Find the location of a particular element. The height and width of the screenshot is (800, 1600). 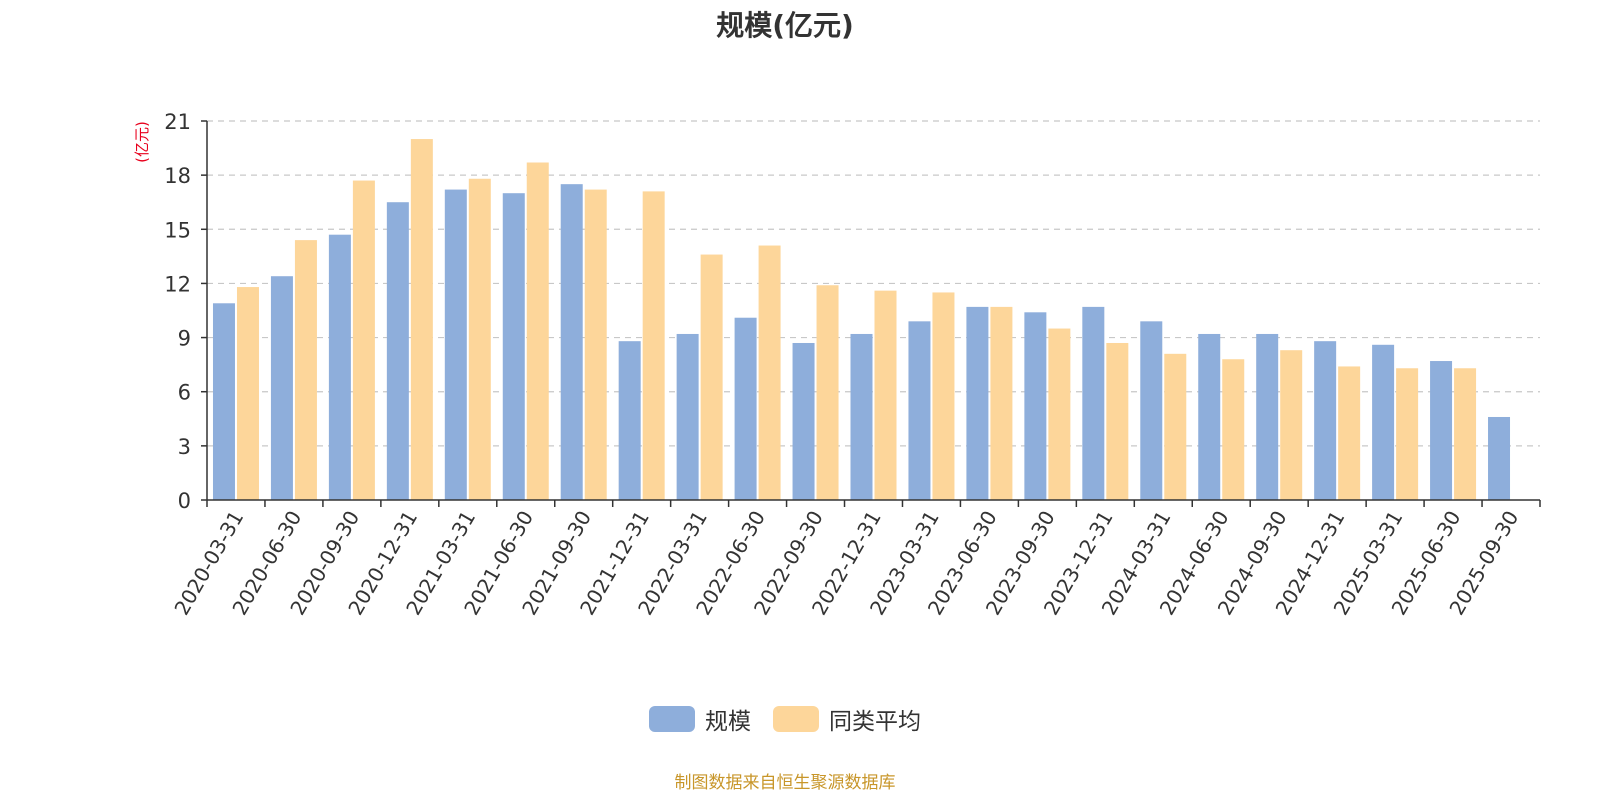

legend-swatch-peer-average is located at coordinates (796, 719).